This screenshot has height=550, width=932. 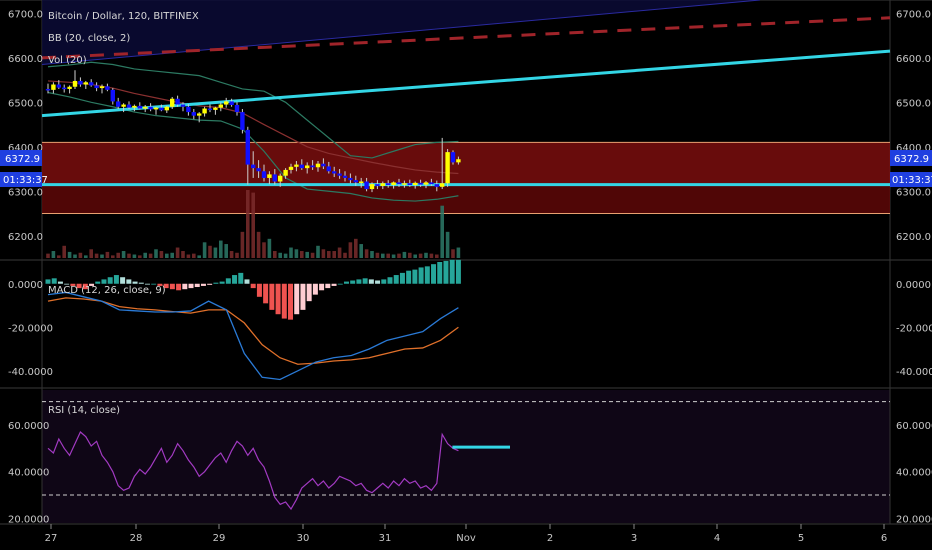 I want to click on rsi-tick-right: 20.0000, so click(x=914, y=519).